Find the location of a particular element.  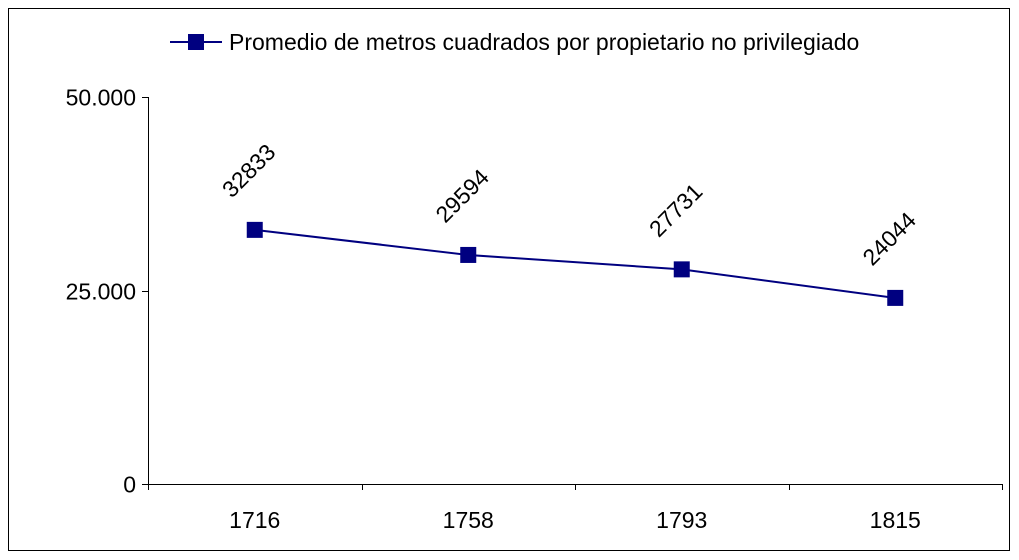

y-tick-label: 0 is located at coordinates (129, 485).